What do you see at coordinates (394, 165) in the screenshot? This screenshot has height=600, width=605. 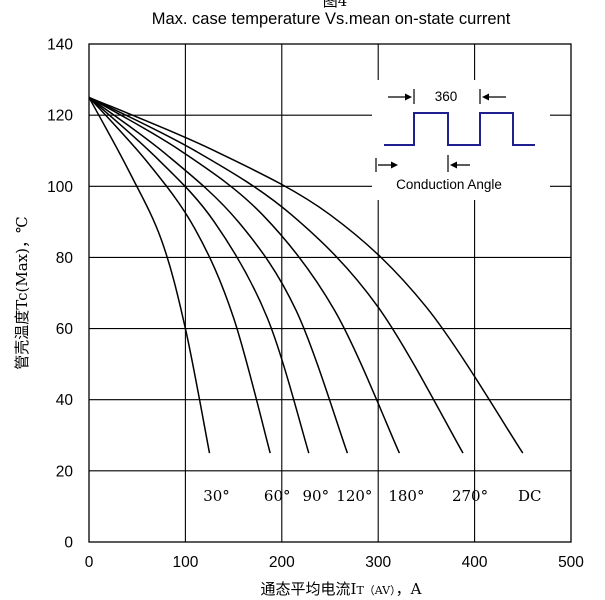 I see `angle-arrowhead-left` at bounding box center [394, 165].